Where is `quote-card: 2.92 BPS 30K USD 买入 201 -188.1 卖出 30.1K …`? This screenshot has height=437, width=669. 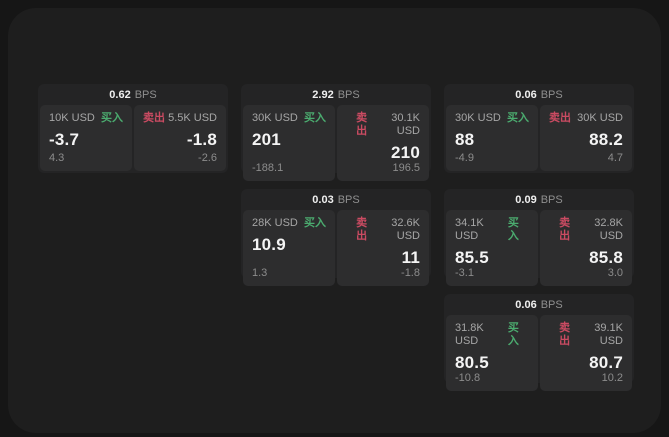
quote-card: 2.92 BPS 30K USD 买入 201 -188.1 卖出 30.1K … is located at coordinates (336, 132).